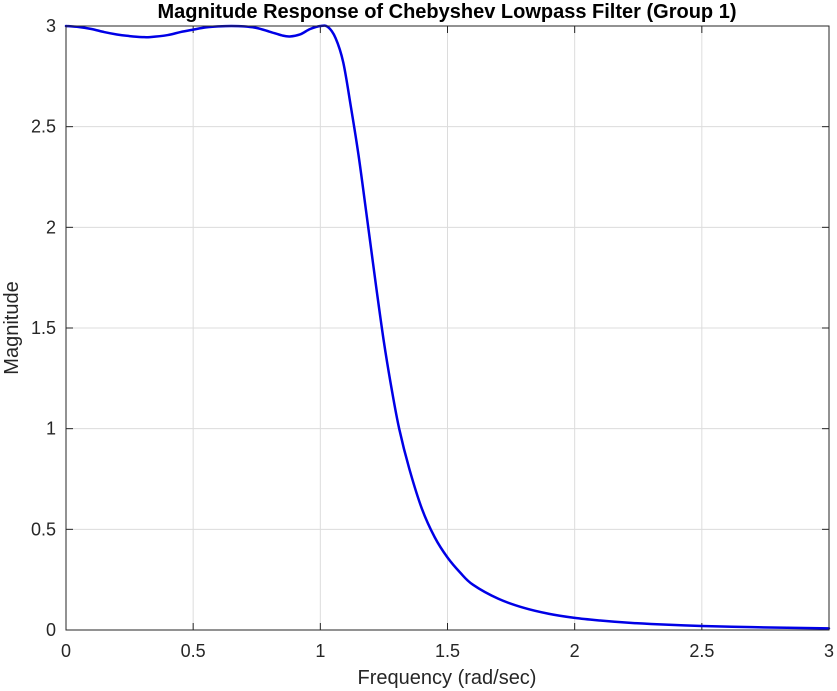 This screenshot has height=691, width=837. I want to click on x-tick-label: 3, so click(829, 651).